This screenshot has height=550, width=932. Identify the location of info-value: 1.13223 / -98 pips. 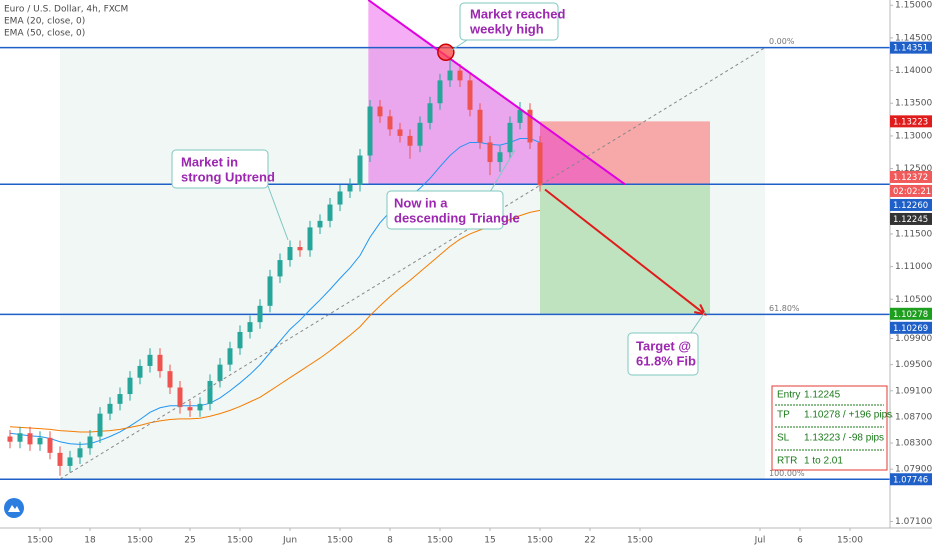
(844, 438).